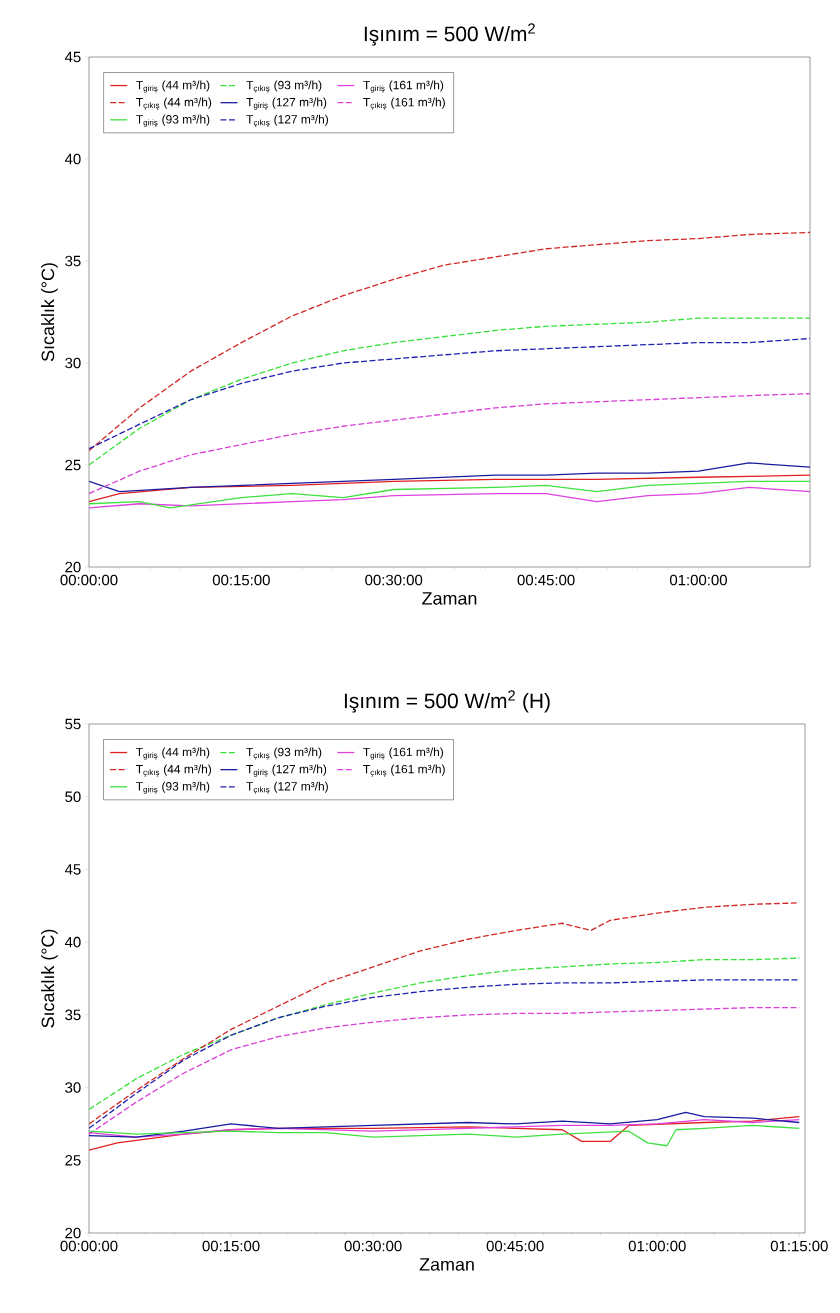 Image resolution: width=840 pixels, height=1313 pixels. Describe the element at coordinates (447, 701) in the screenshot. I see `chart-title: Işınım = 500 W/m$^{2}$ (H)` at that location.